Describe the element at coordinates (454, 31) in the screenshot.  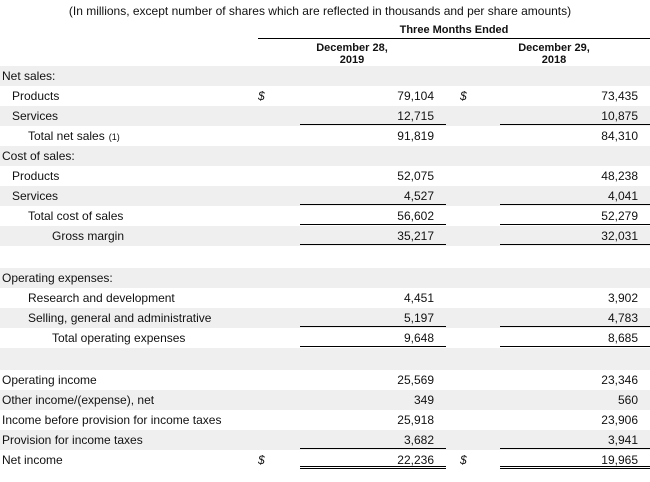
I see `period-heading: Three Months Ended` at that location.